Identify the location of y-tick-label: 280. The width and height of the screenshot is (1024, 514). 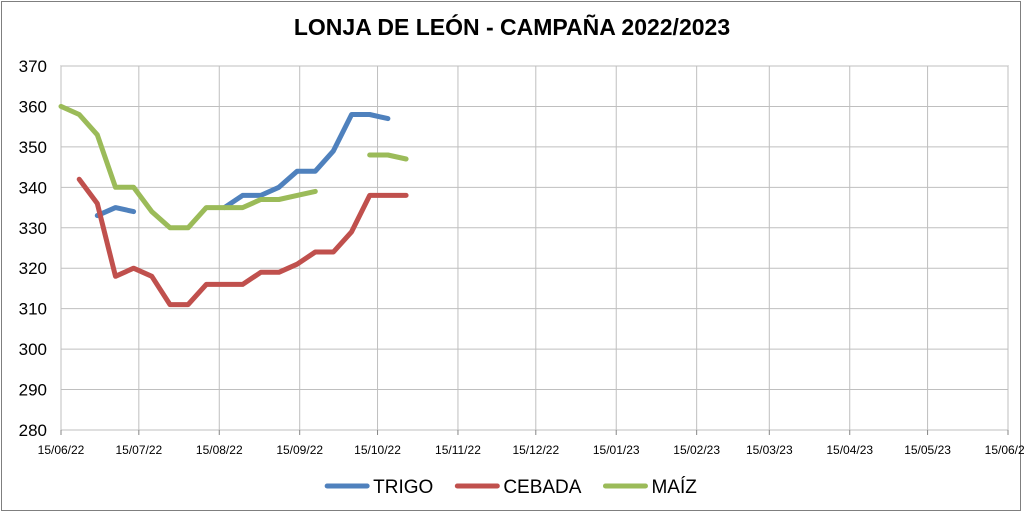
(33, 430).